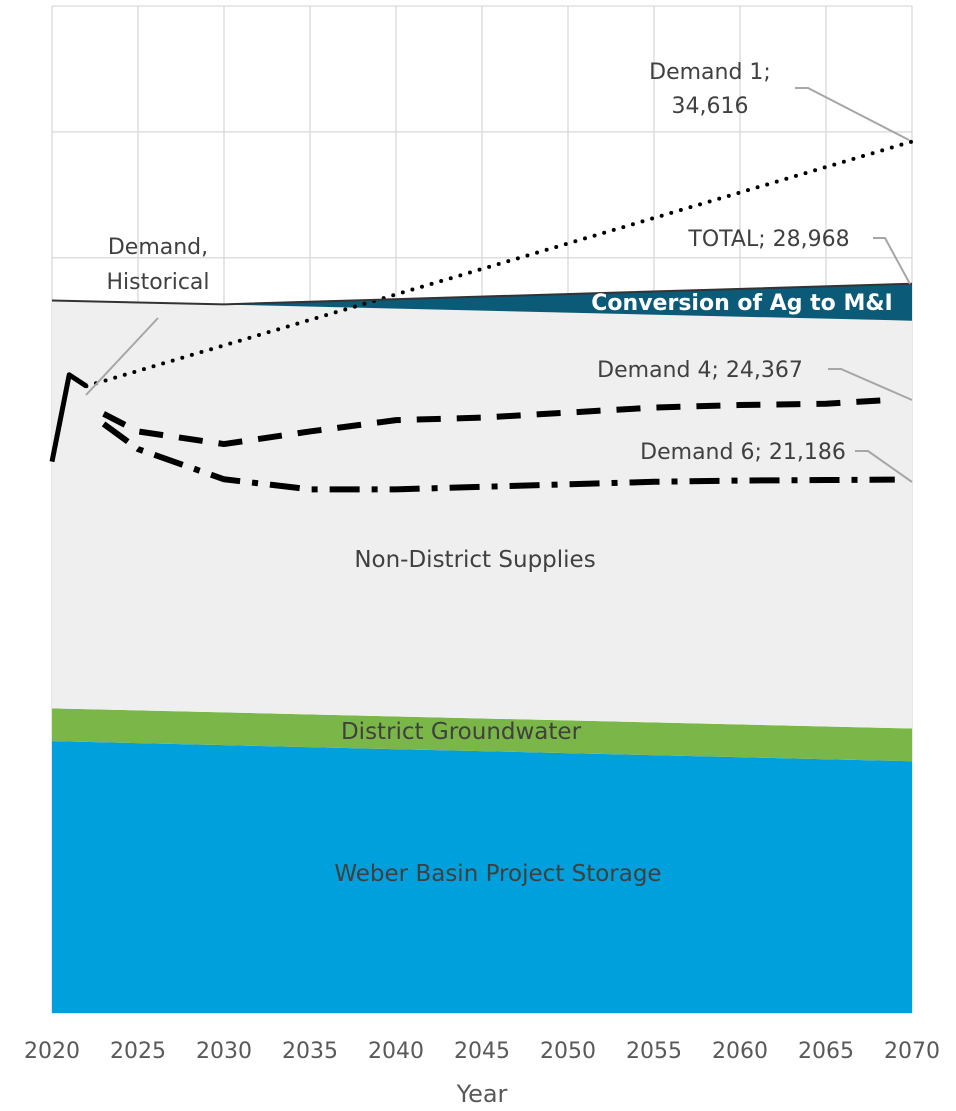  Describe the element at coordinates (157, 282) in the screenshot. I see `historical-demand-annotation-line2: Historical` at that location.